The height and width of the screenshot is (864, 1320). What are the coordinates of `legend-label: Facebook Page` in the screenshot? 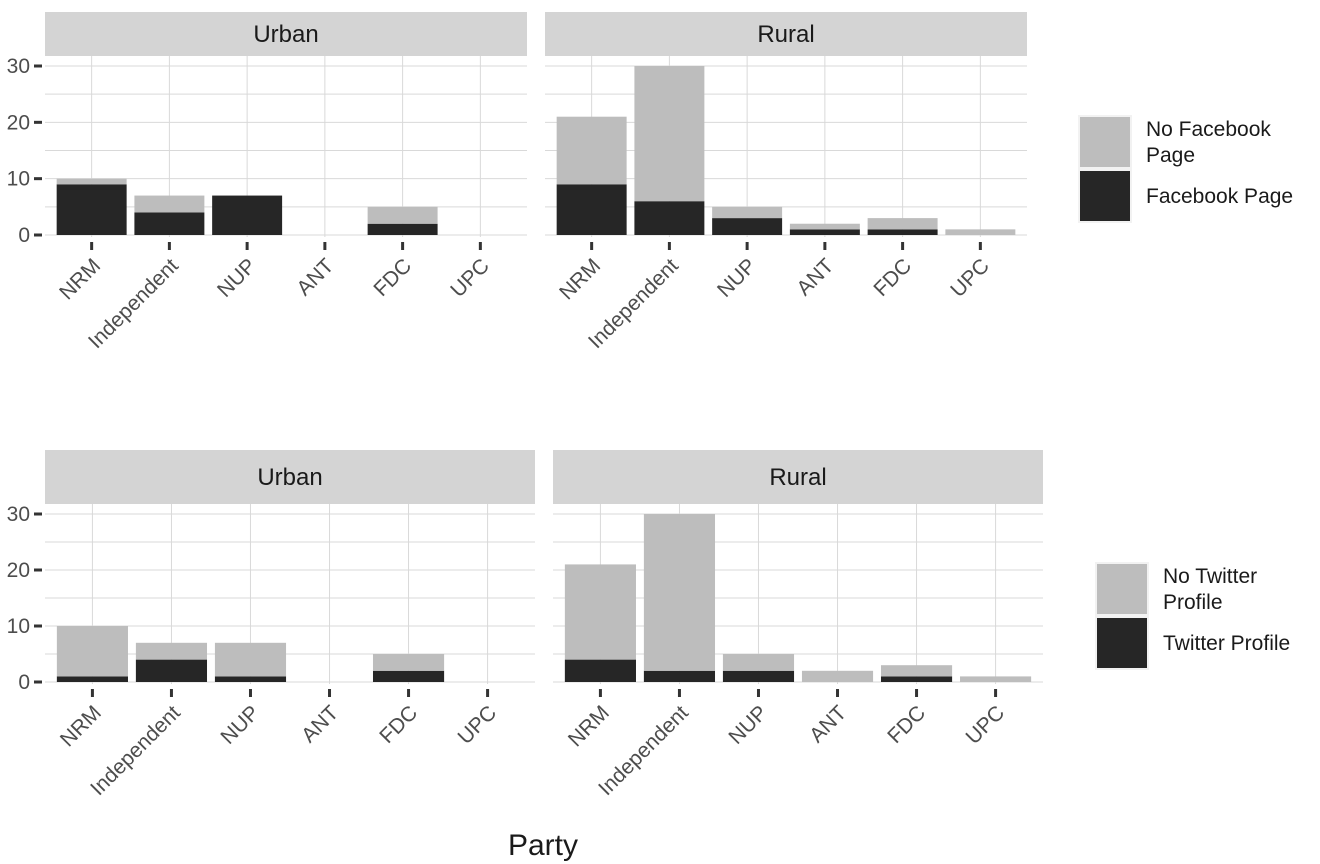 It's located at (1219, 196).